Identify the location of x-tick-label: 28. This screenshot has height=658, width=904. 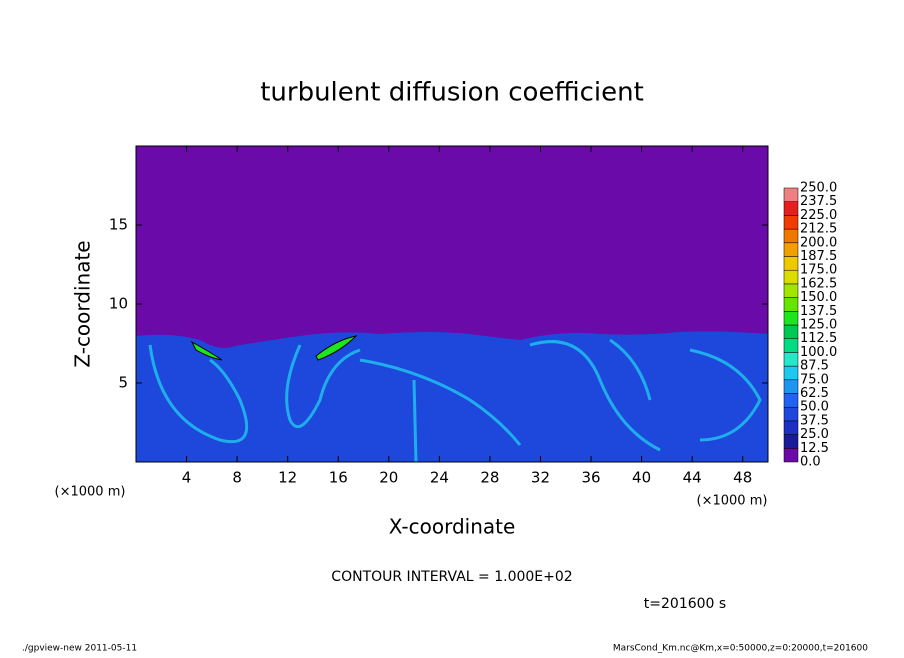
(489, 478).